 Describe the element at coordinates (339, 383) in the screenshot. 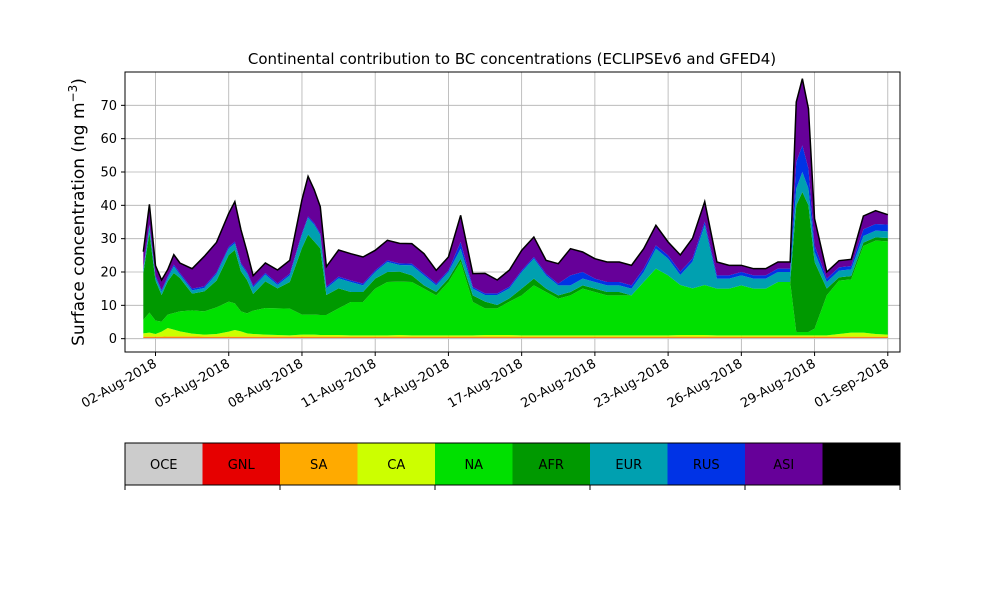

I see `x-tick-label: 11-Aug-2018` at that location.